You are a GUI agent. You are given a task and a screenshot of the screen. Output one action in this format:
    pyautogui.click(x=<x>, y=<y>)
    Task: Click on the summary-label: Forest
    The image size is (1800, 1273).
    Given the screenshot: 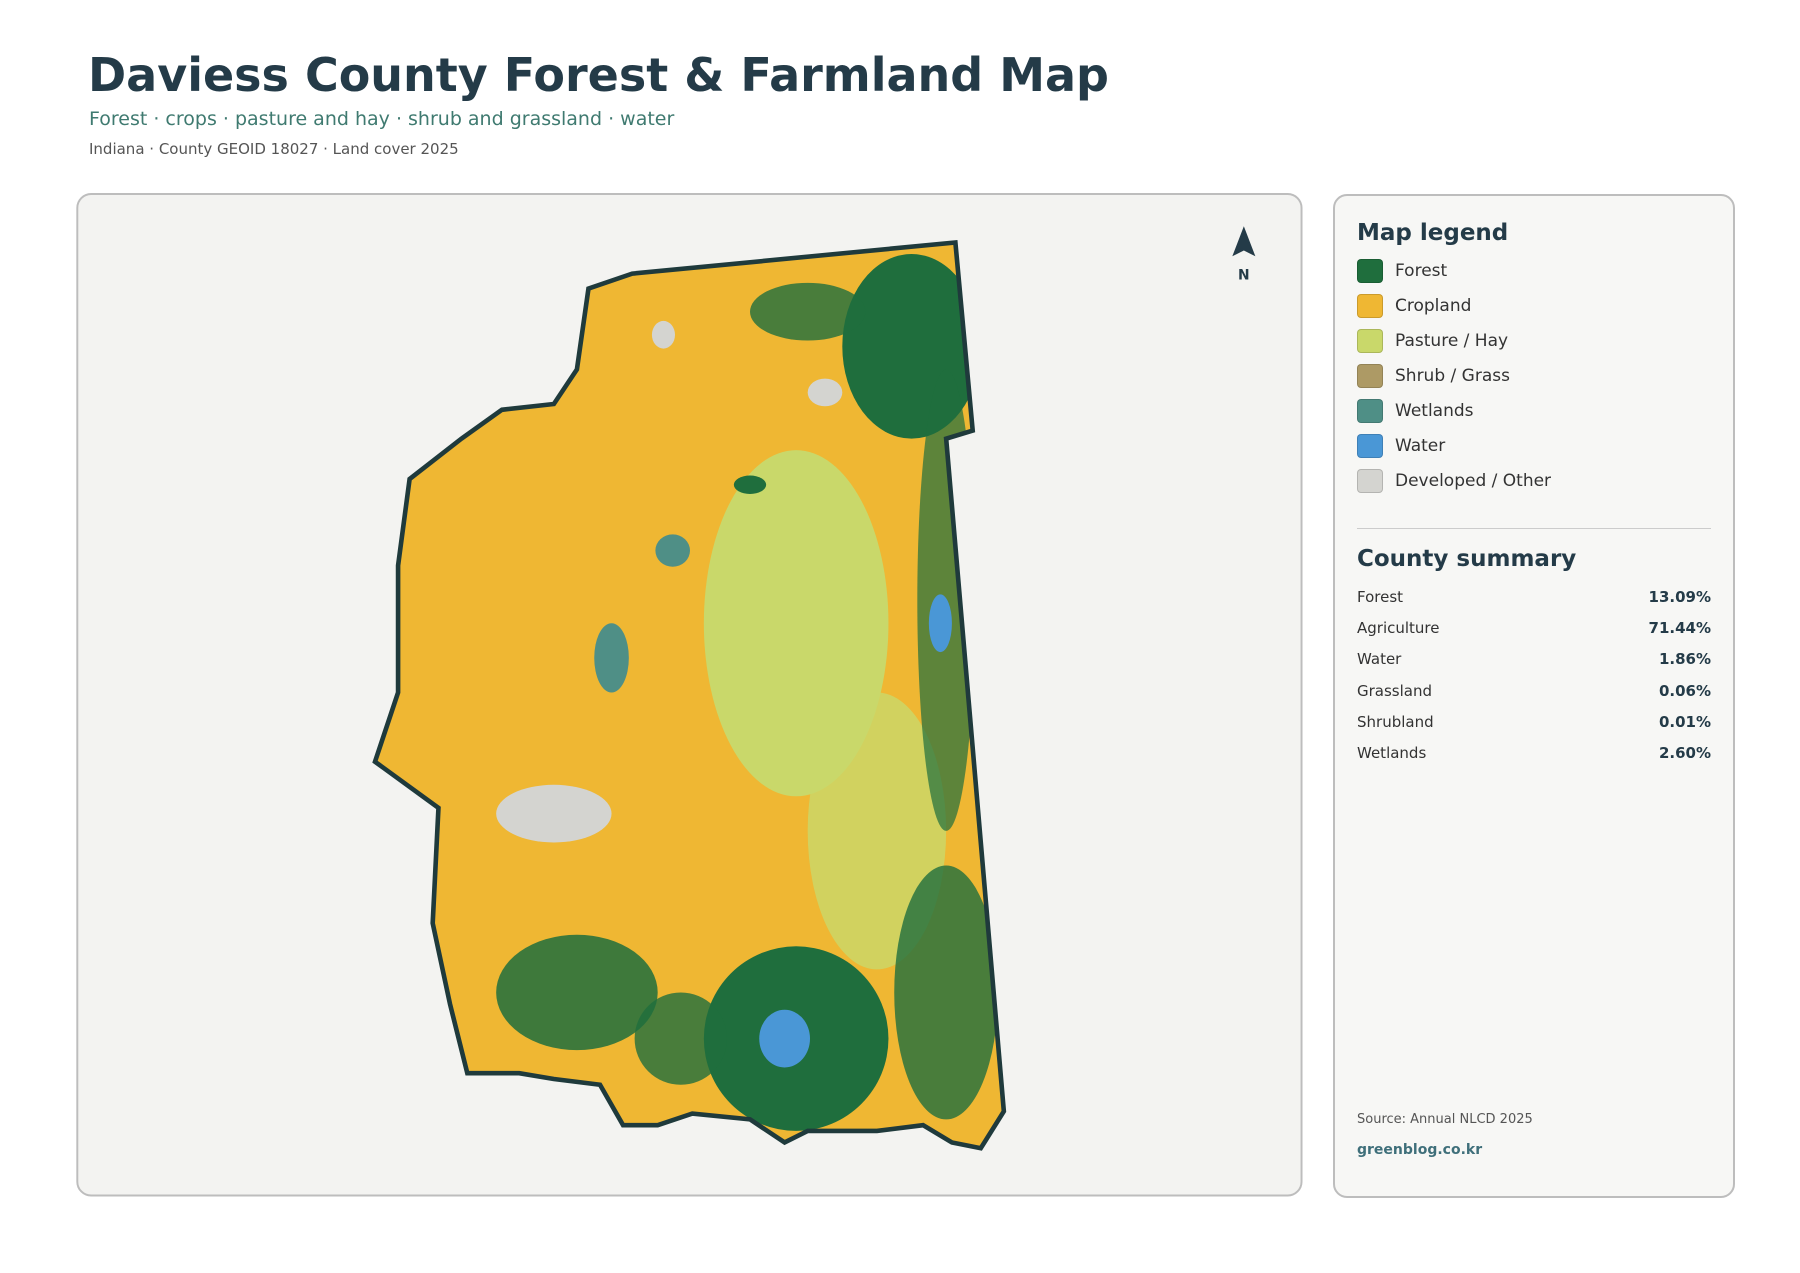 What is the action you would take?
    pyautogui.click(x=1380, y=597)
    